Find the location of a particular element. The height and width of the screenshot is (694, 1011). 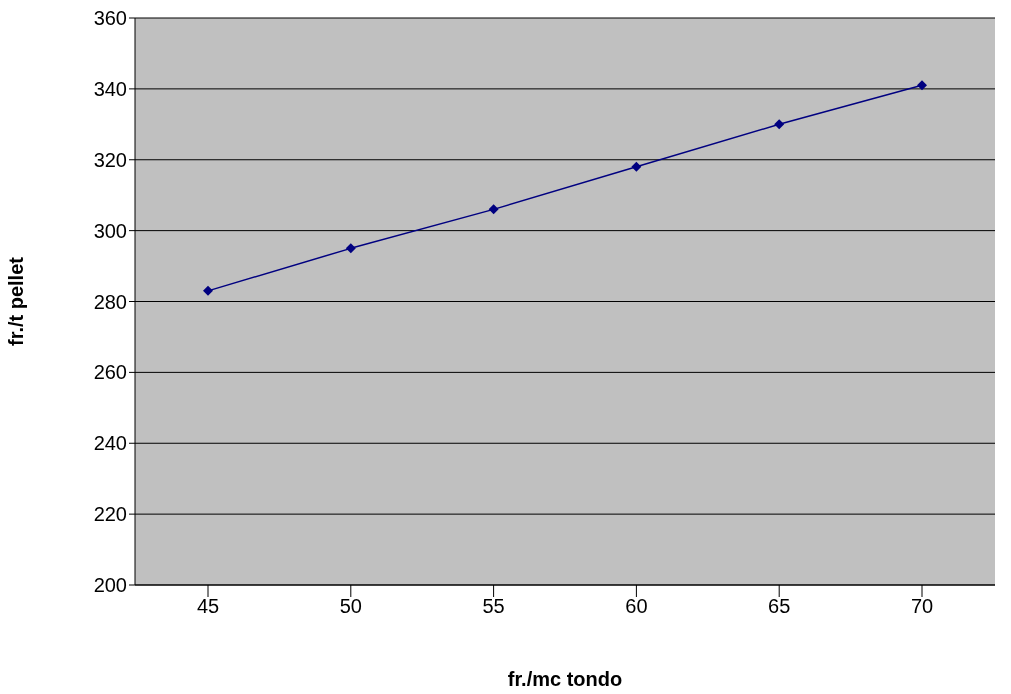

y-tick-label: 220 is located at coordinates (110, 514).